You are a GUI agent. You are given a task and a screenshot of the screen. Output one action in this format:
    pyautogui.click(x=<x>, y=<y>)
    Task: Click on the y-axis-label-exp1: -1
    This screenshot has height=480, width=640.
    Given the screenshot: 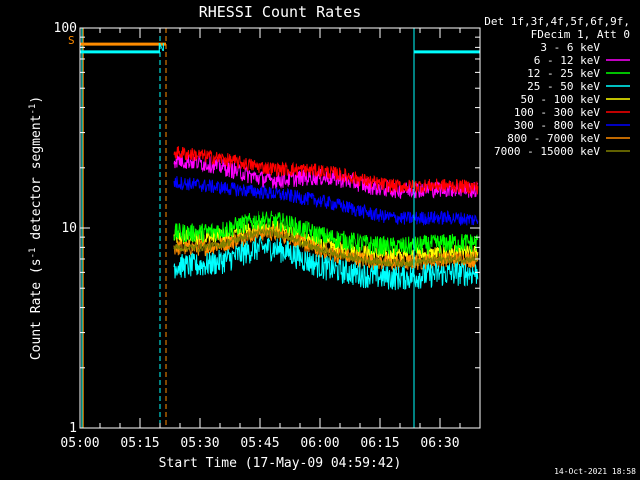 What is the action you would take?
    pyautogui.click(x=33, y=253)
    